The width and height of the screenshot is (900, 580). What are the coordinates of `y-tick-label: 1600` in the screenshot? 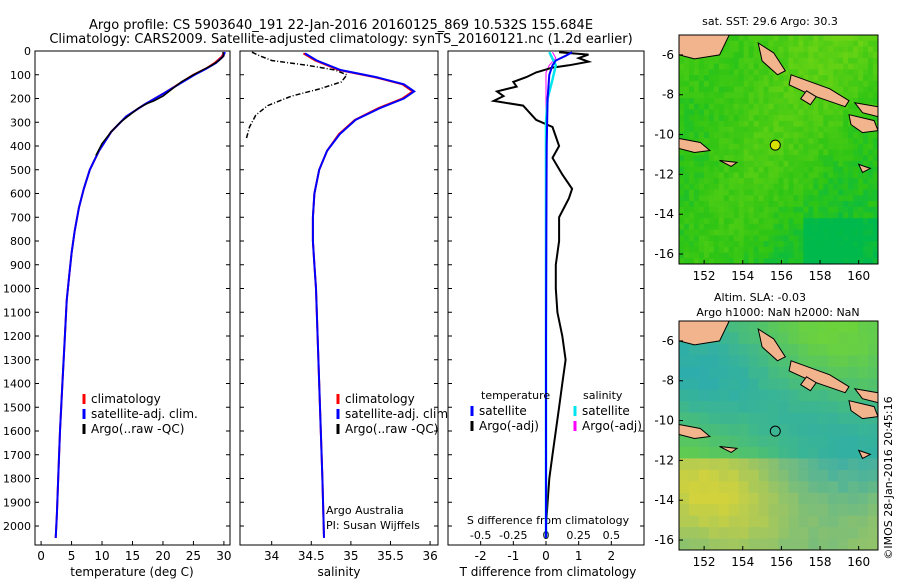 It's located at (17, 431).